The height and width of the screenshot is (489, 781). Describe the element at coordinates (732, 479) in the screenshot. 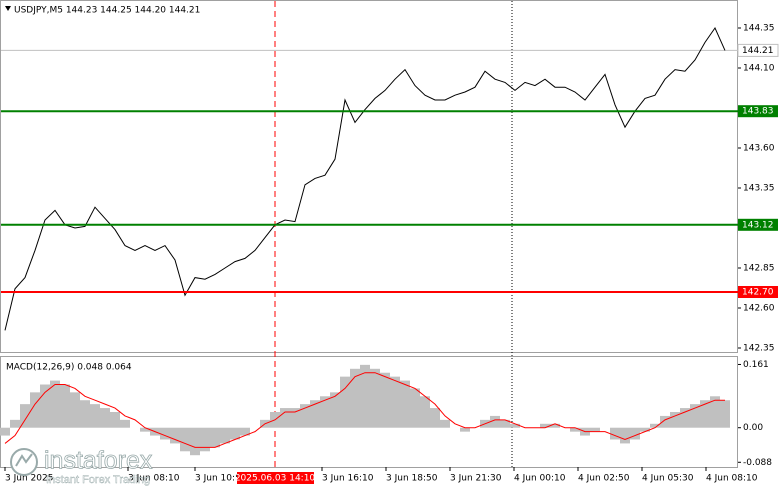

I see `x-tick-label: 4 Jun 08:10` at that location.